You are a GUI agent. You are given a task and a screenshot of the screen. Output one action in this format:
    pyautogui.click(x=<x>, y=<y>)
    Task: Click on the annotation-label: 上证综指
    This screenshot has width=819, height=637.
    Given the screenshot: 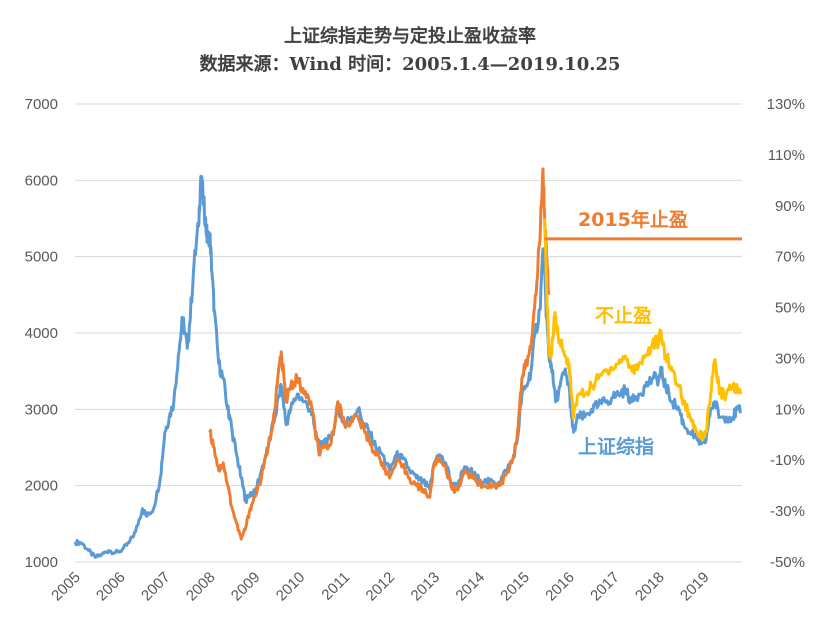 What is the action you would take?
    pyautogui.click(x=616, y=446)
    